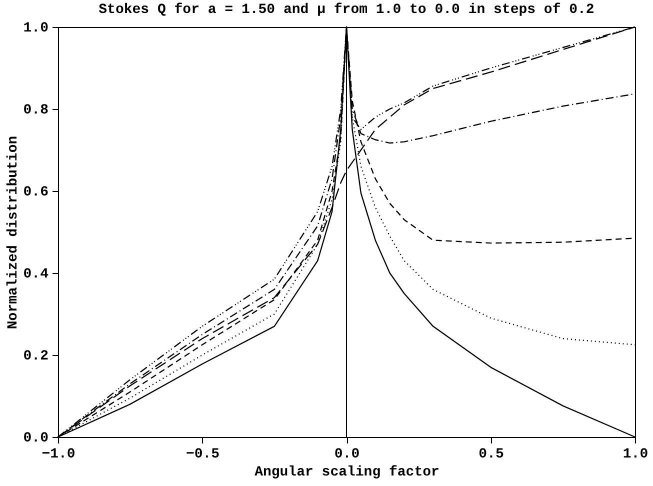 This screenshot has height=486, width=653. Describe the element at coordinates (35, 110) in the screenshot. I see `y-tick-label: 0.8` at that location.